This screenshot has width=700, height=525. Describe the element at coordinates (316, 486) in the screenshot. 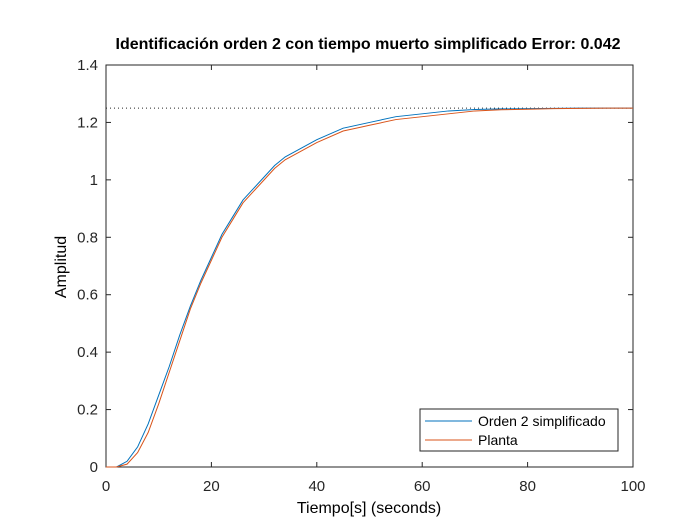

I see `x-tick-label: 40` at that location.